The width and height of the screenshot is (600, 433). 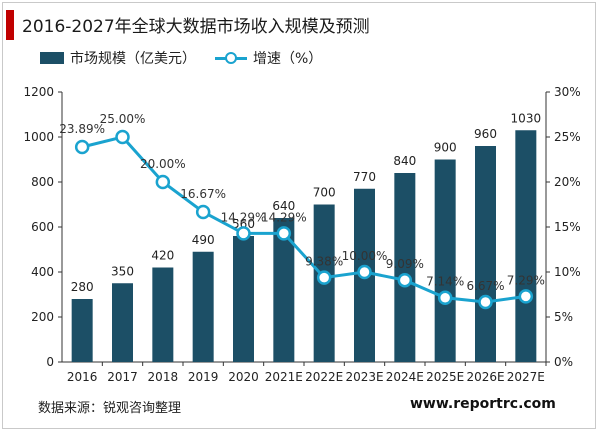 What do you see at coordinates (203, 194) in the screenshot?
I see `growth-value-label: 16.67%` at bounding box center [203, 194].